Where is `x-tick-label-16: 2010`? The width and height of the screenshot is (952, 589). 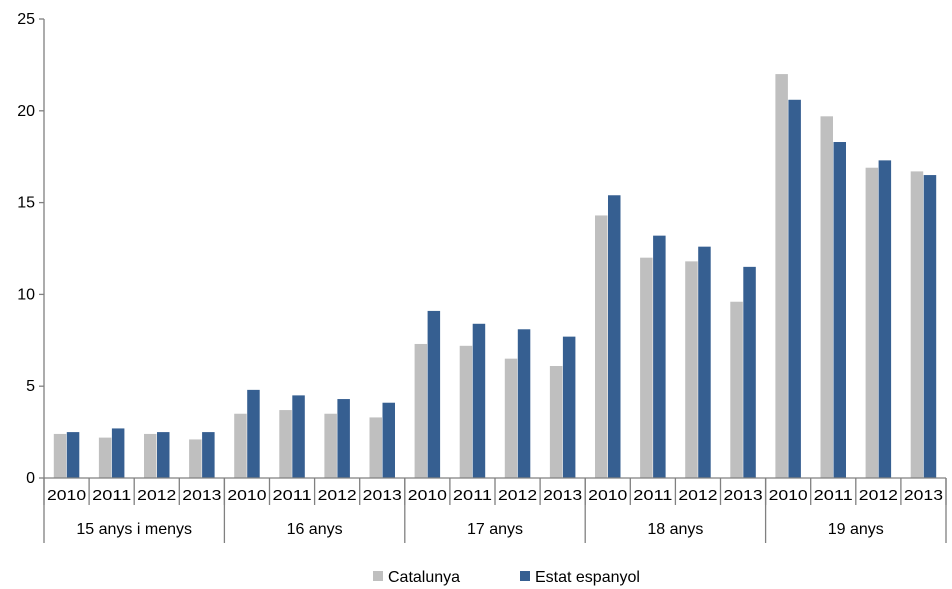
x-tick-label-16: 2010 is located at coordinates (788, 495).